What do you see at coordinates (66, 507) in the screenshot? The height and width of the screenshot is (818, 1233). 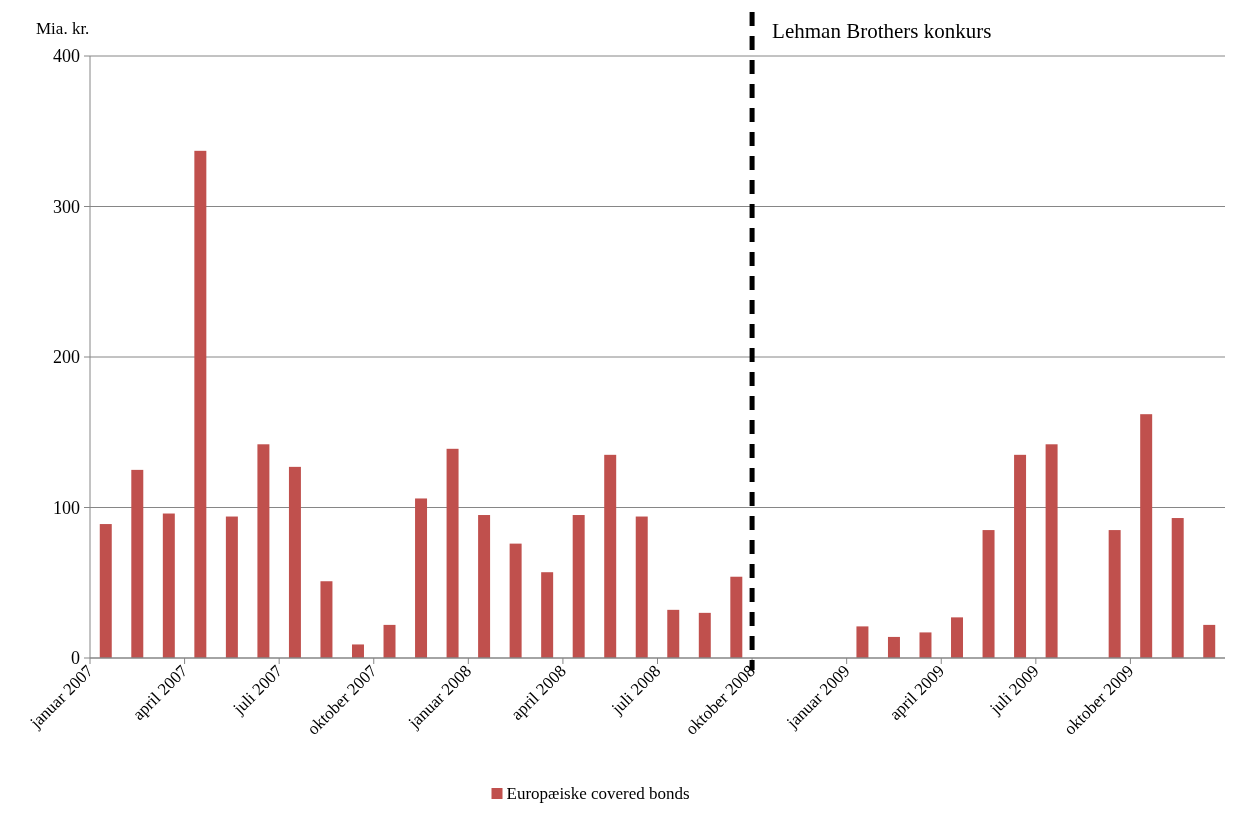 I see `y-tick-label: 100` at bounding box center [66, 507].